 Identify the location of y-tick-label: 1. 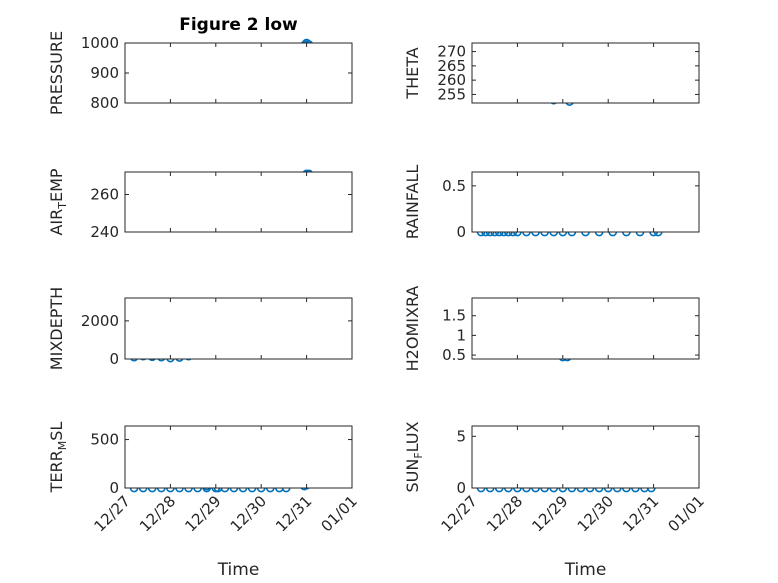
(461, 335).